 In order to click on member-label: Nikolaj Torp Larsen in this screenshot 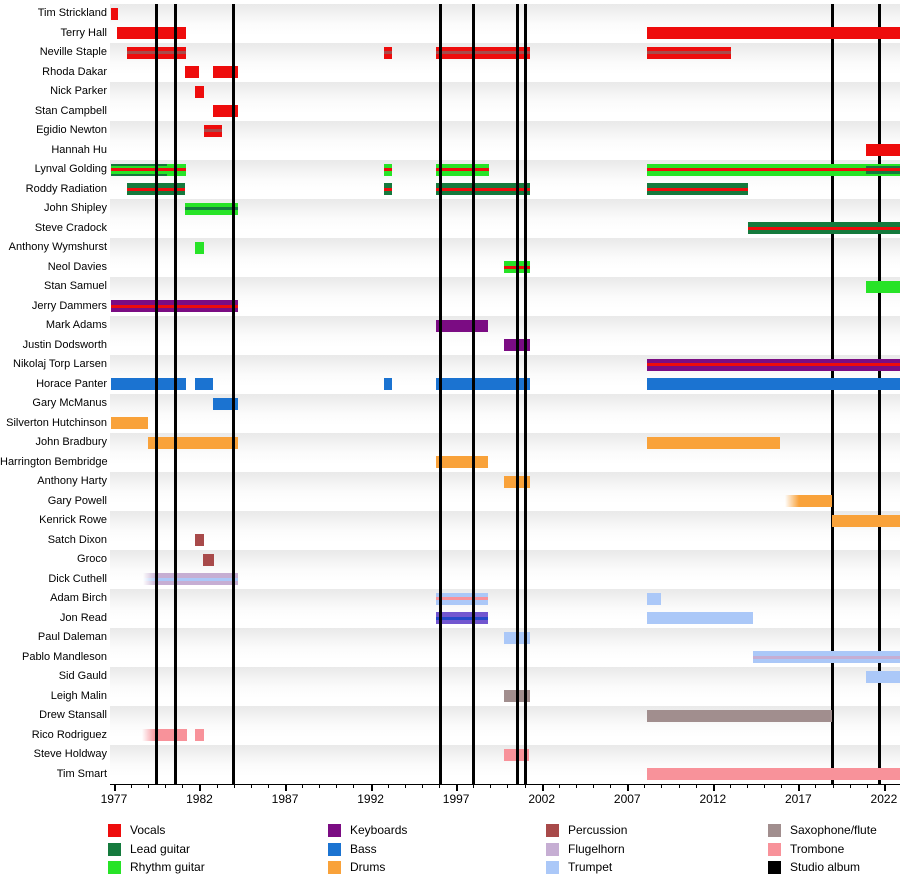, I will do `click(60, 364)`.